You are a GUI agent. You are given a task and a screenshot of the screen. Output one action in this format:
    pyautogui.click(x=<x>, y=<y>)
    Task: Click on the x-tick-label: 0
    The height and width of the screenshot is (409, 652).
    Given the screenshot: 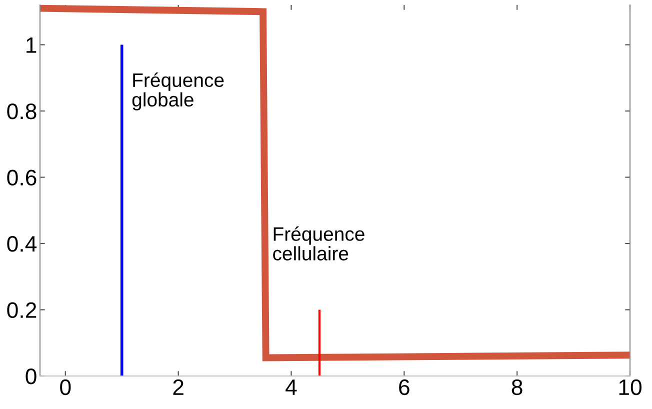 What is the action you would take?
    pyautogui.click(x=65, y=387)
    